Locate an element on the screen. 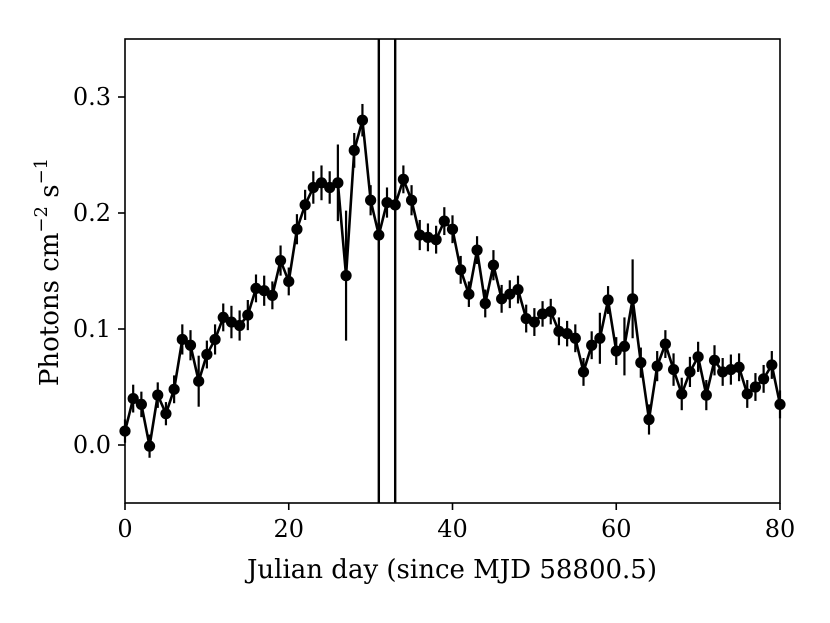 Image resolution: width=830 pixels, height=623 pixels. x-tick-label: 60 is located at coordinates (616, 529).